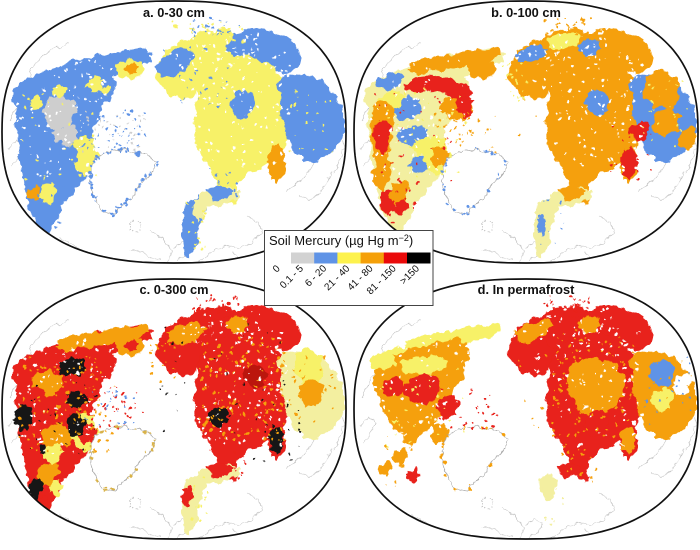 The width and height of the screenshot is (700, 550). Describe the element at coordinates (174, 12) in the screenshot. I see `svg-text: a. 0-30 cm` at that location.